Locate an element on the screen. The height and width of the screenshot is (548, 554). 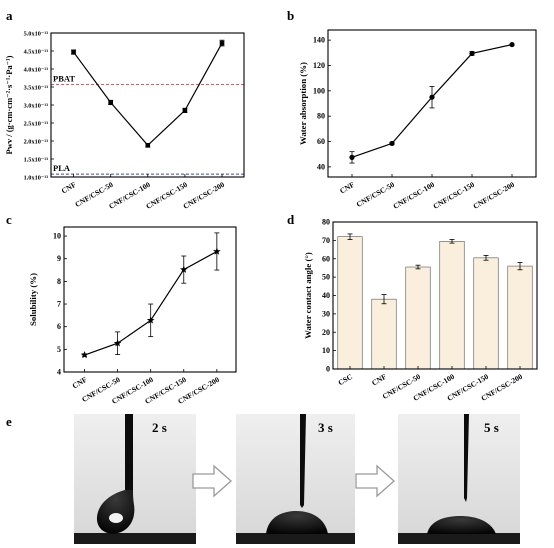
x-tick-label-2: CNF/CSC-100 is located at coordinates (413, 195).